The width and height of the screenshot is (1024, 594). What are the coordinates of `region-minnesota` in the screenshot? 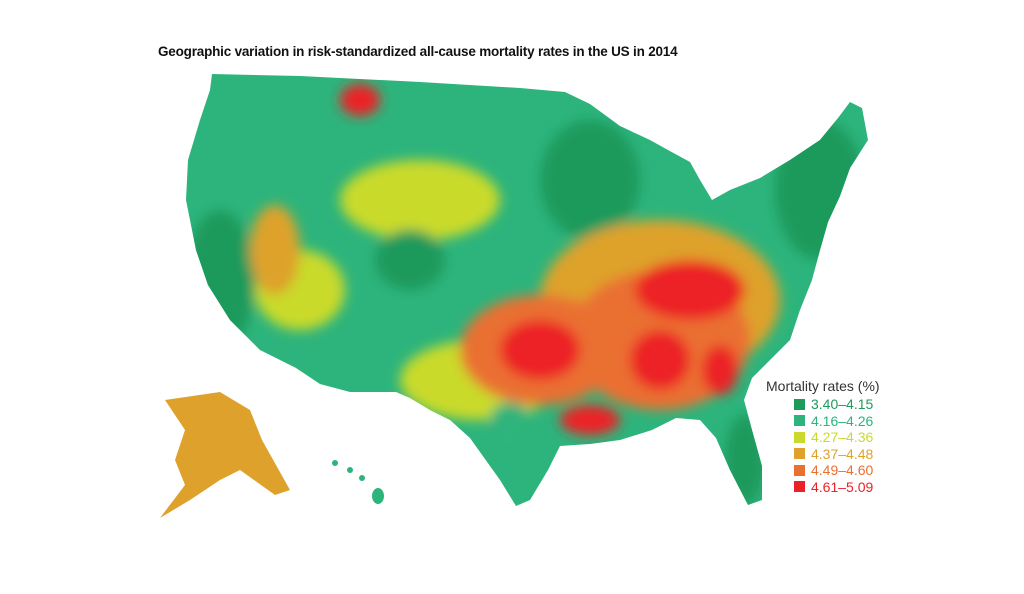 It's located at (590, 180).